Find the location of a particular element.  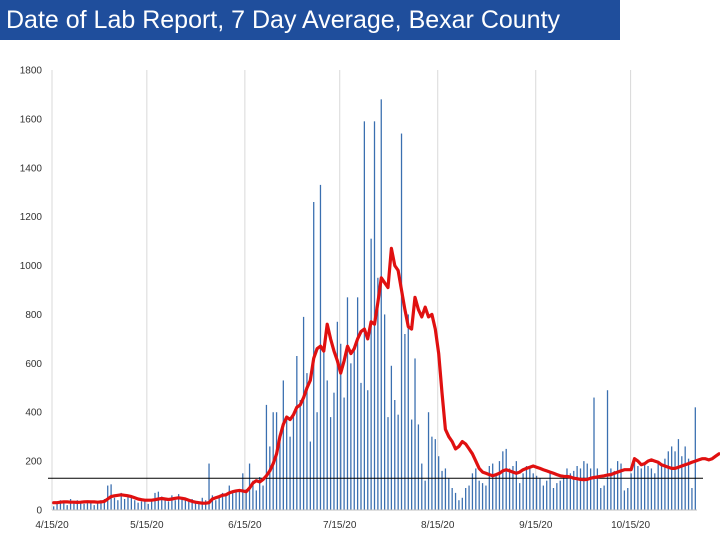

y-tick-label: 1600 is located at coordinates (31, 119).